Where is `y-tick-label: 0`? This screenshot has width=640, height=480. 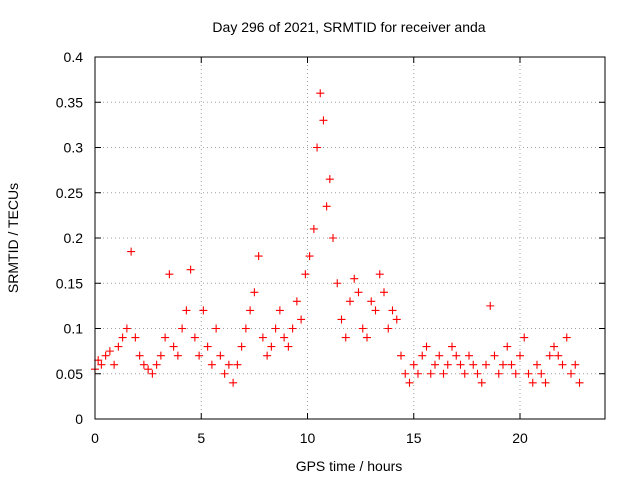
y-tick-label: 0 is located at coordinates (79, 419).